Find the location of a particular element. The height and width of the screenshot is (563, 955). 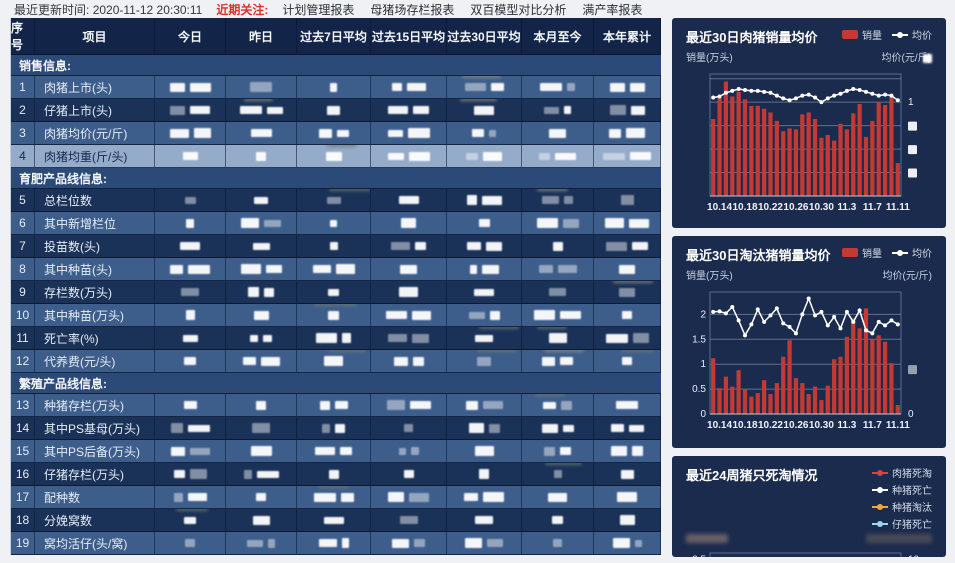

legend-item-肉猪死淘: 肉猪死淘 is located at coordinates (902, 472).